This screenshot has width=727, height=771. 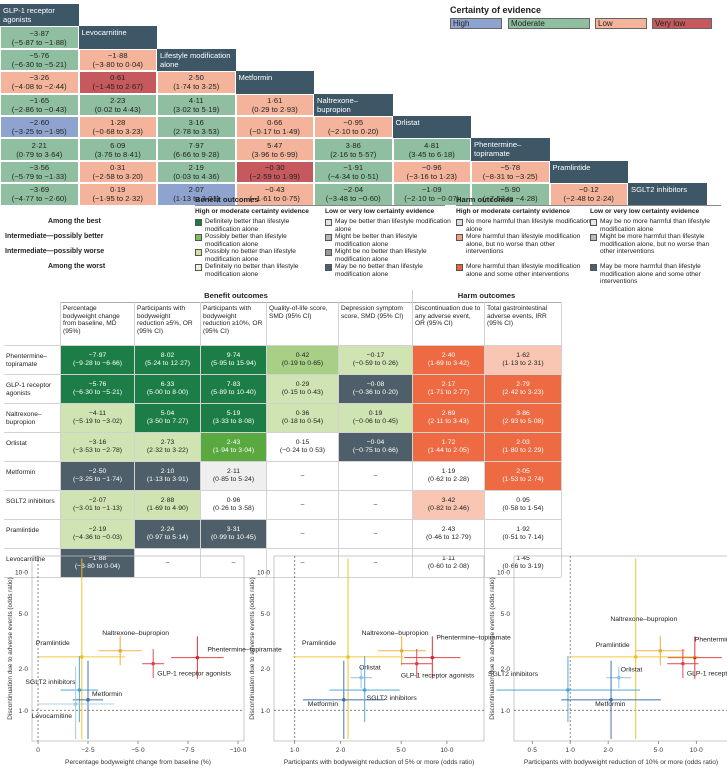 I want to click on league-drug-header: Phentermine–topiramate, so click(x=510, y=149).